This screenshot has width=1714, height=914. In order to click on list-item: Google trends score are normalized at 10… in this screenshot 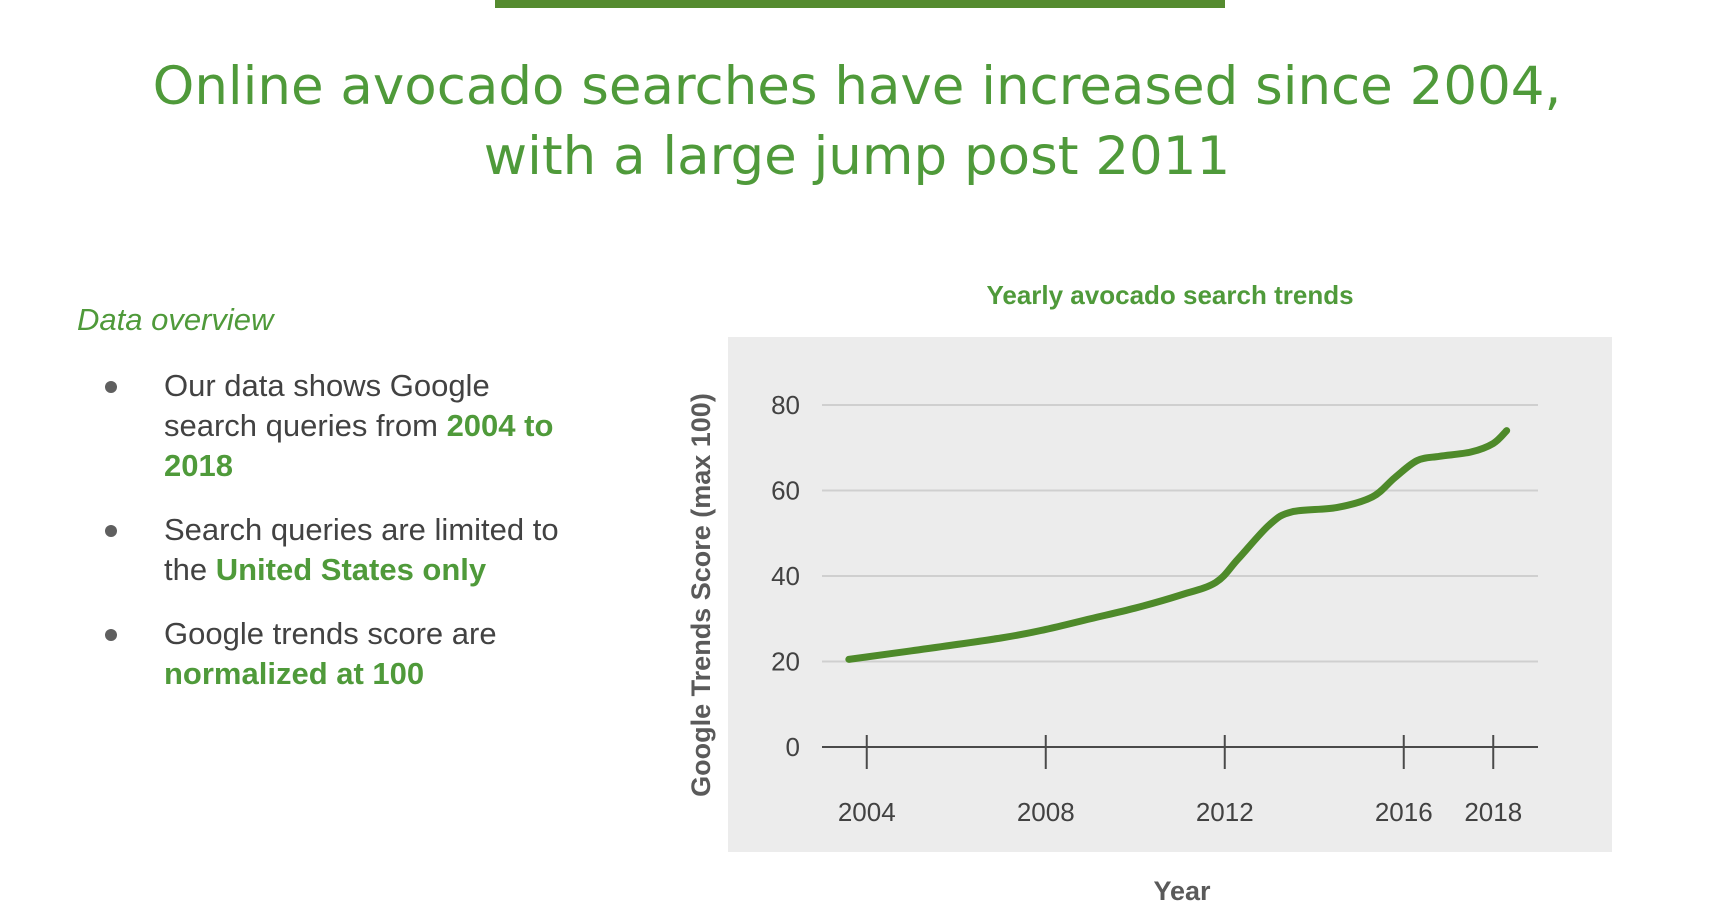, I will do `click(330, 654)`.